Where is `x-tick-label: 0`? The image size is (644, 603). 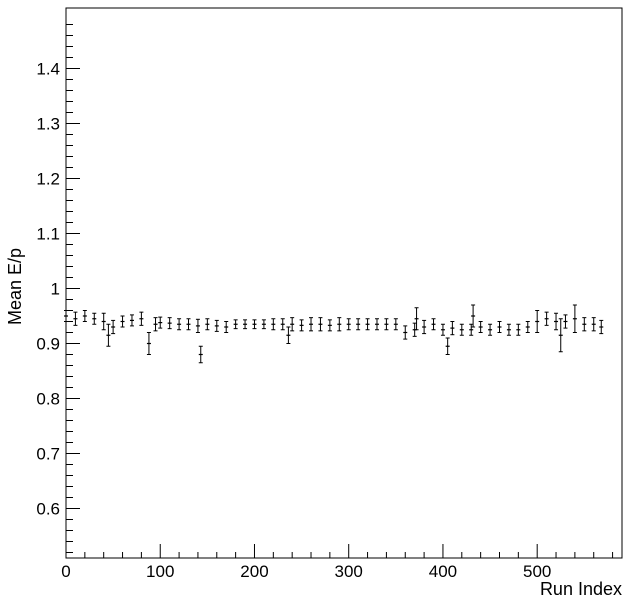
x-tick-label: 0 is located at coordinates (65, 571).